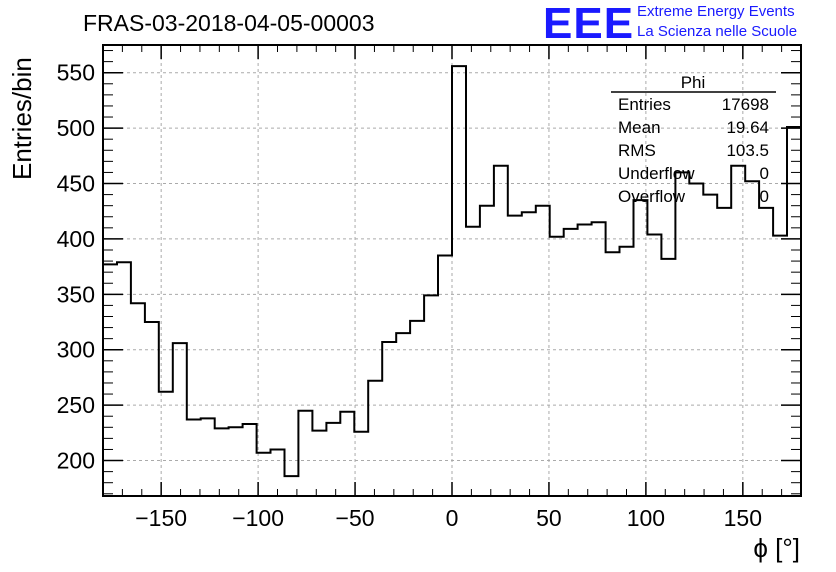 This screenshot has width=836, height=572. What do you see at coordinates (717, 31) in the screenshot?
I see `logo-subtitle-line2: La Scienza nelle Scuole` at bounding box center [717, 31].